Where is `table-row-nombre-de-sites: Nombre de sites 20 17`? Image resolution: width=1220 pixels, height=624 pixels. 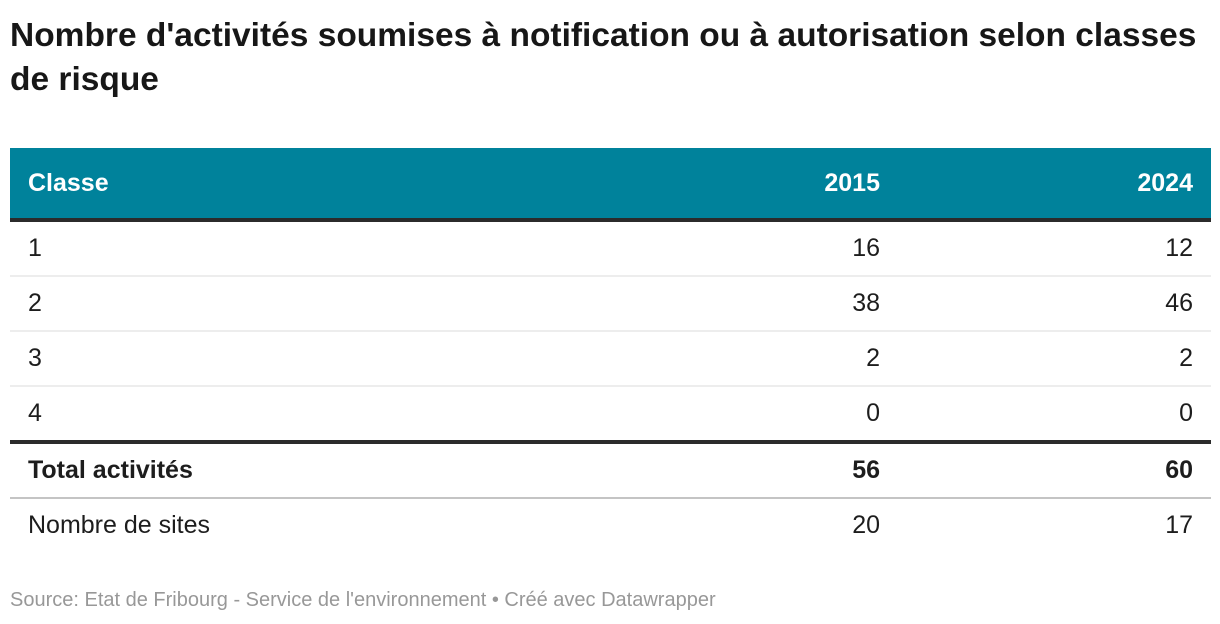 table-row-nombre-de-sites: Nombre de sites 20 17 is located at coordinates (610, 525).